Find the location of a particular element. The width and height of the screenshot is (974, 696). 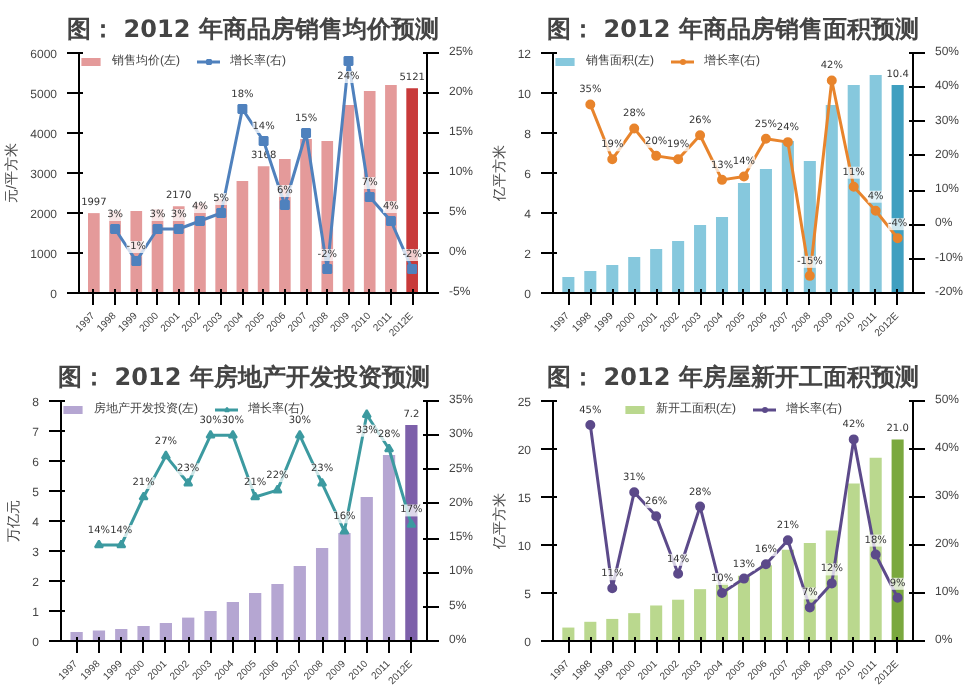

chart-title: 图： 2012 年商品房销售面积预测 is located at coordinates (733, 29).